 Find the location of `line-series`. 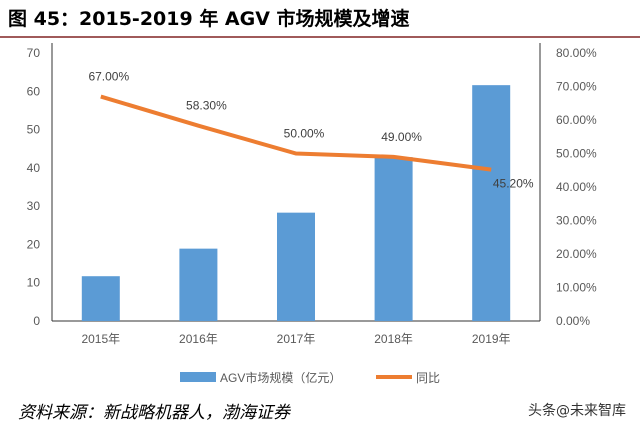

line-series is located at coordinates (296, 133).